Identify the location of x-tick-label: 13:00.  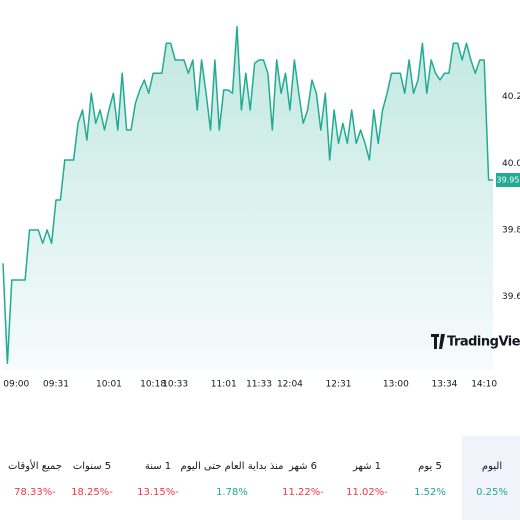
(396, 385).